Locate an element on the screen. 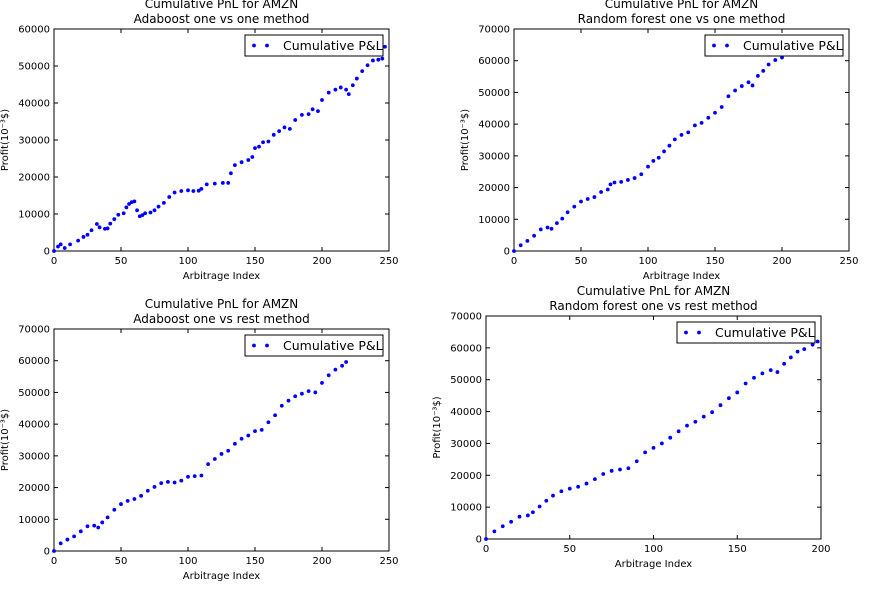 This screenshot has height=594, width=893. y-tick-label: 20000 is located at coordinates (34, 178).